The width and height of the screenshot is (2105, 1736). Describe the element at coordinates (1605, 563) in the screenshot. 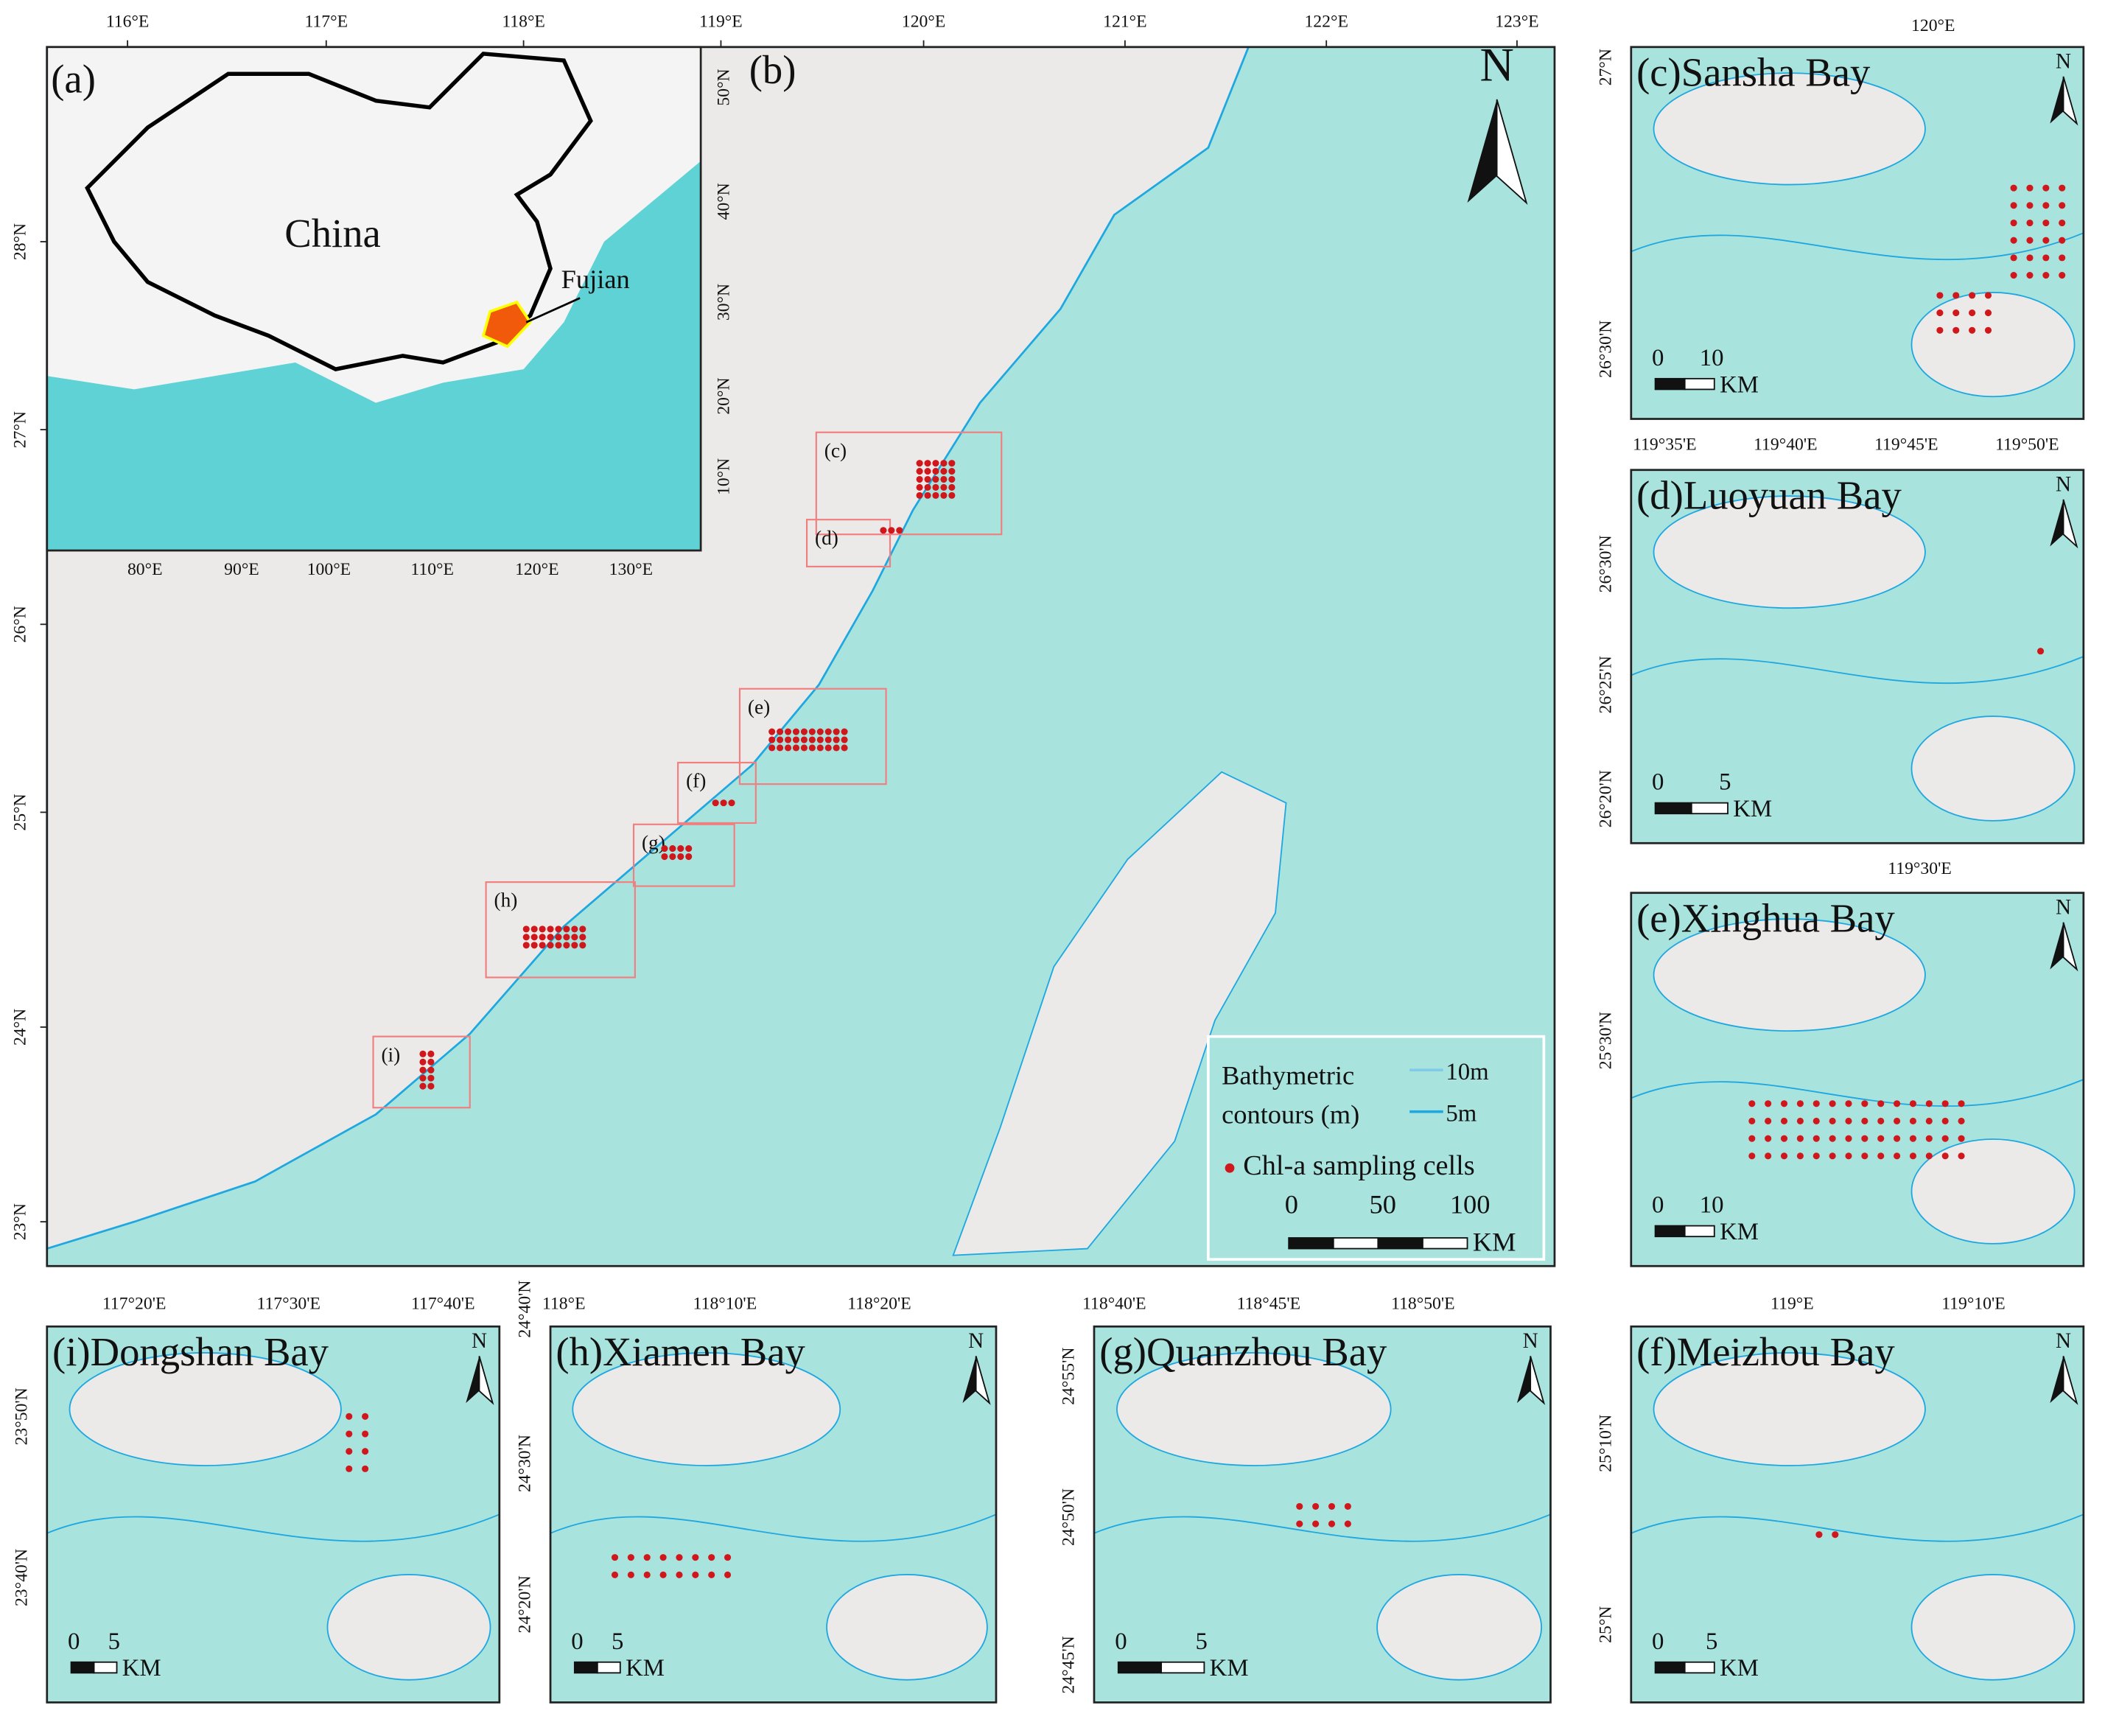

I see `y-tick-label: 26°30'N` at that location.